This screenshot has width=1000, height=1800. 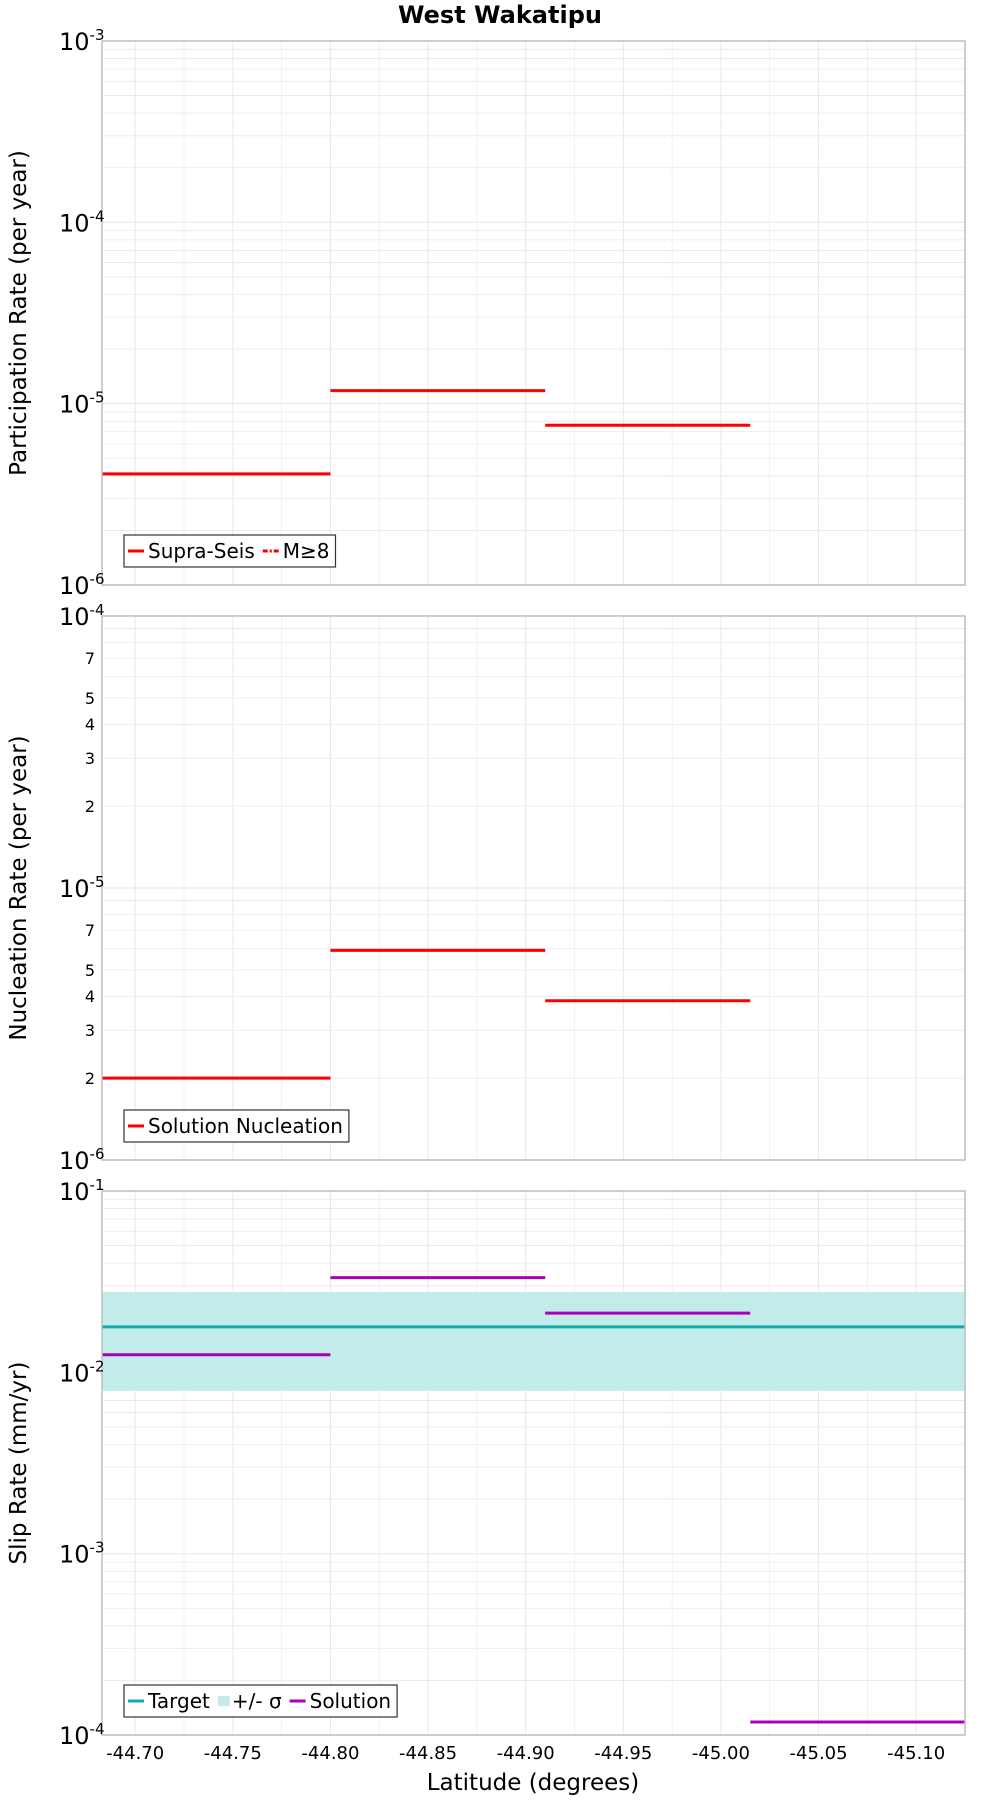 What do you see at coordinates (330, 1753) in the screenshot?
I see `x-tick-label: -44.80` at bounding box center [330, 1753].